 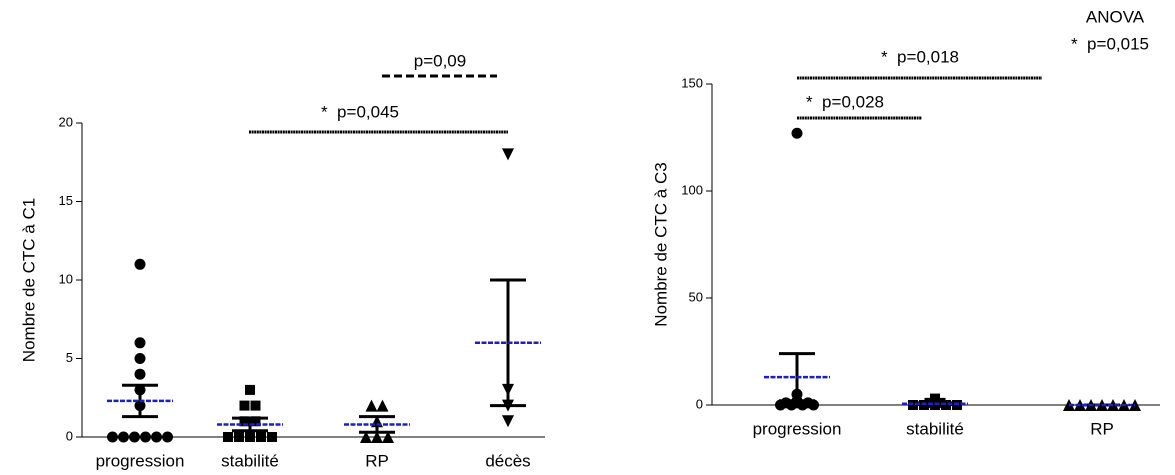 What do you see at coordinates (507, 460) in the screenshot?
I see `x-tick-label: décès` at bounding box center [507, 460].